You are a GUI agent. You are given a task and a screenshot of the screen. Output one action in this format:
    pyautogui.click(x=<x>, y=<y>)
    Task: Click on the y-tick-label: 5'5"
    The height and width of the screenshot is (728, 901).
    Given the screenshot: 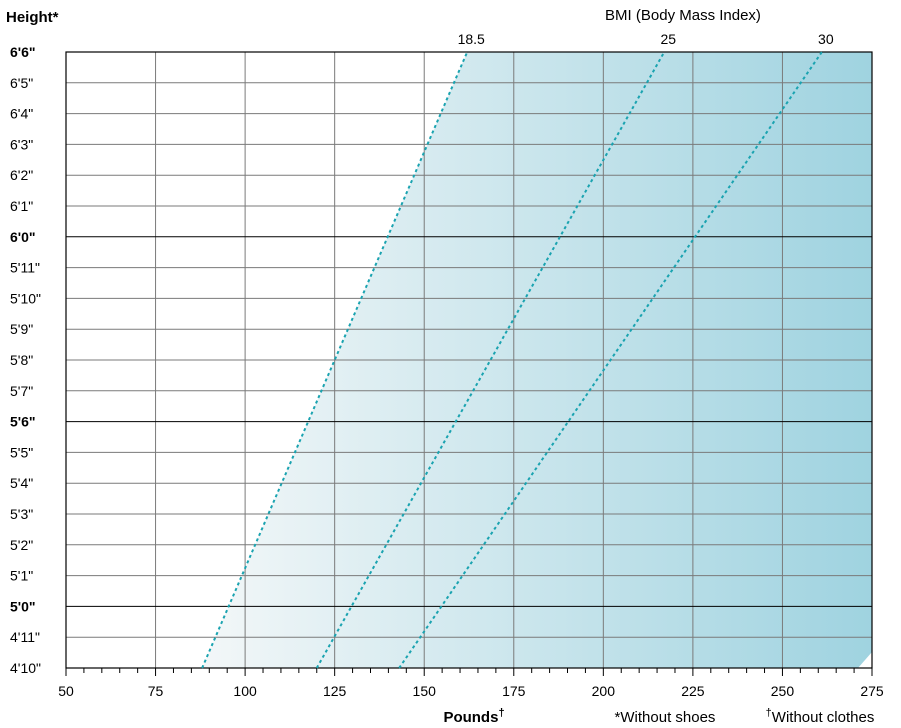 What is the action you would take?
    pyautogui.click(x=21, y=452)
    